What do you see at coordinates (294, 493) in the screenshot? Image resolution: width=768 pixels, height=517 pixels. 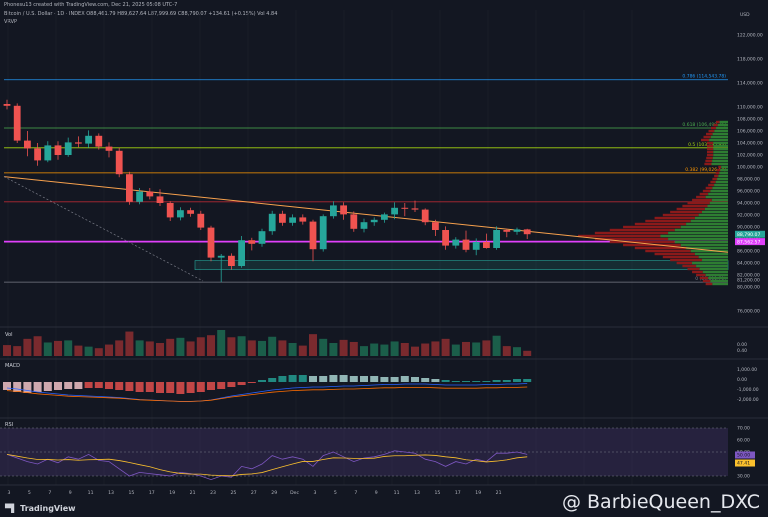 I see `time-axis-label: Dec` at bounding box center [294, 493].